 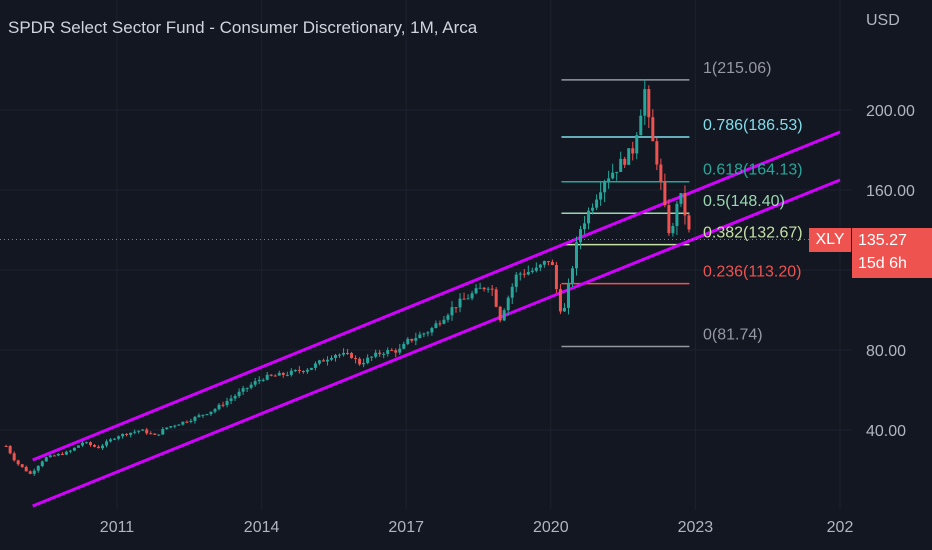 What do you see at coordinates (753, 125) in the screenshot?
I see `fib-level-label: 0.786(186.53)` at bounding box center [753, 125].